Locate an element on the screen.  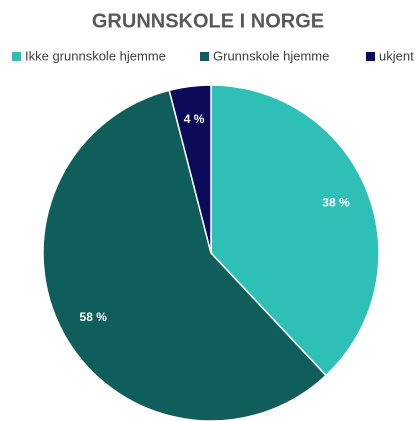
legend-label: Ikke grunnskole hjemme is located at coordinates (95, 55).